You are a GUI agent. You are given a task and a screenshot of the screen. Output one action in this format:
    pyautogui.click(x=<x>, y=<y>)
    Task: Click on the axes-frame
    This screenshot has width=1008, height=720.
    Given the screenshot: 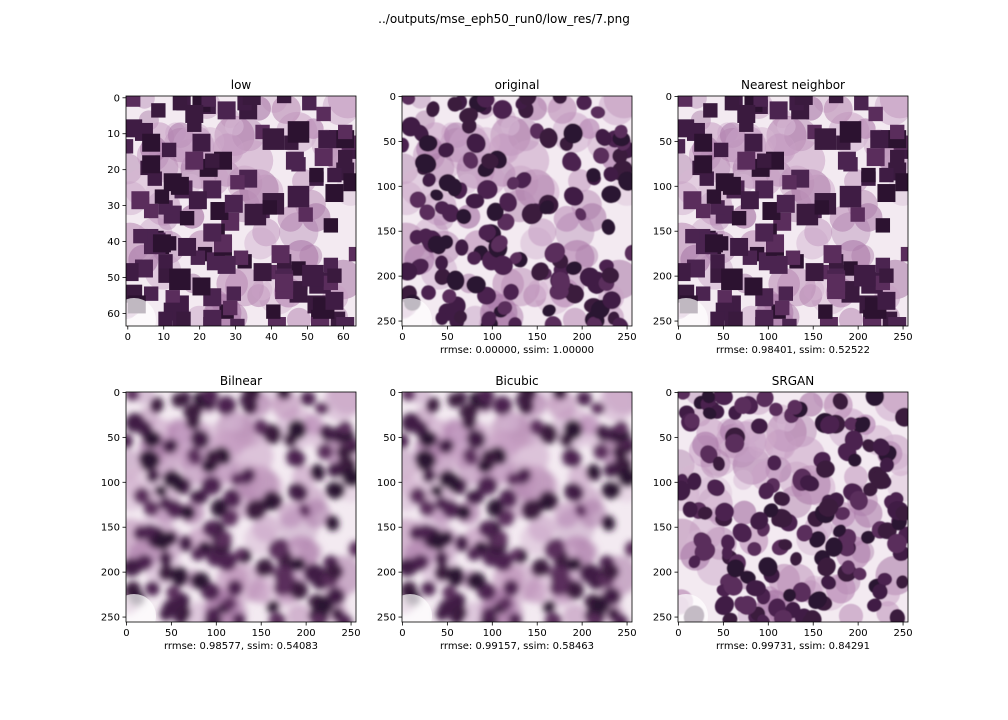 What is the action you would take?
    pyautogui.click(x=793, y=211)
    